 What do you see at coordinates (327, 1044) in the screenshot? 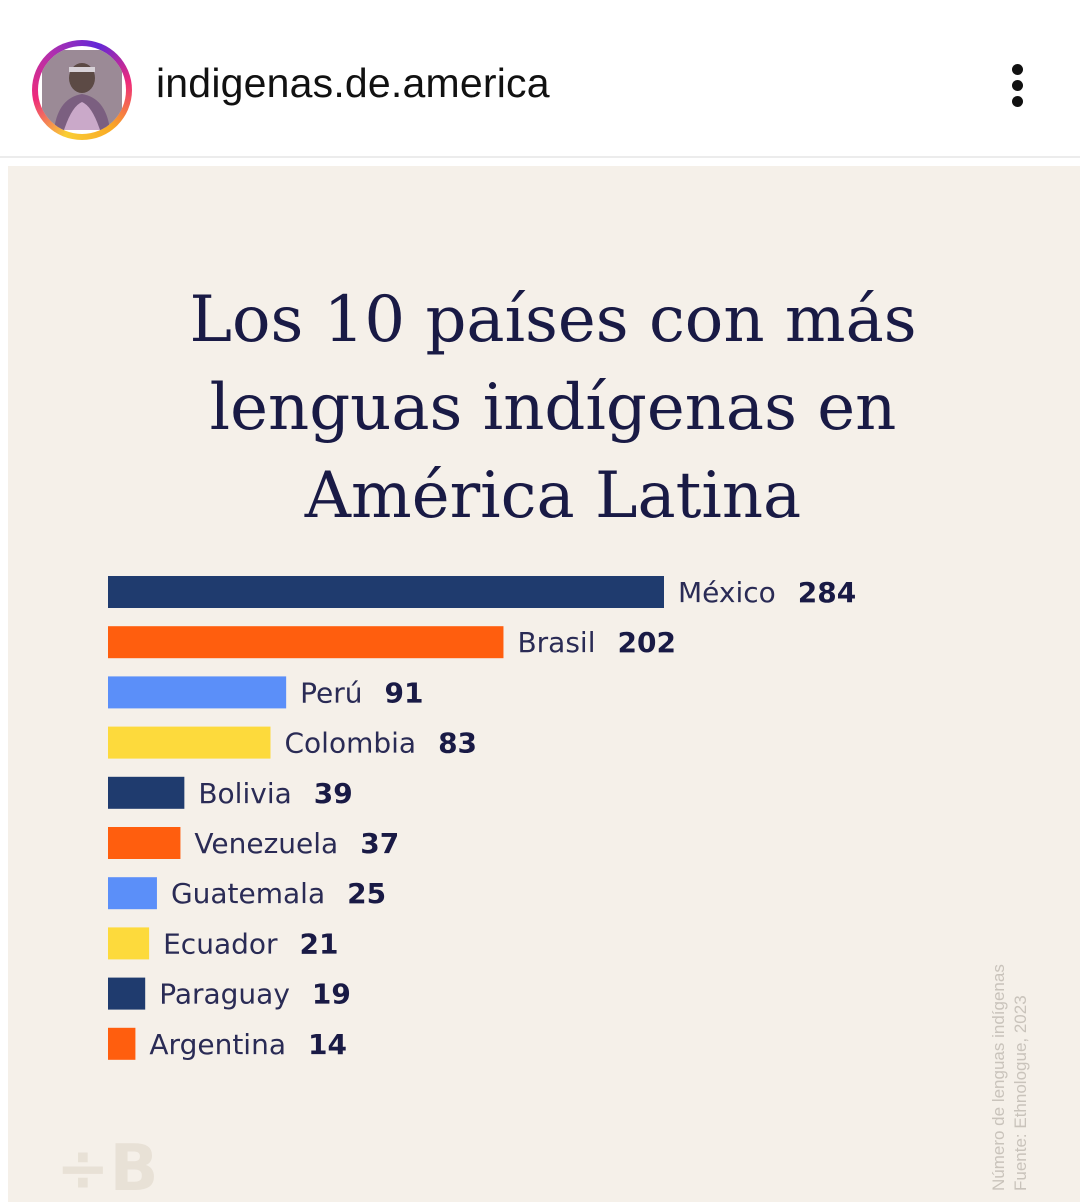
I see `bar-value: 14` at bounding box center [327, 1044].